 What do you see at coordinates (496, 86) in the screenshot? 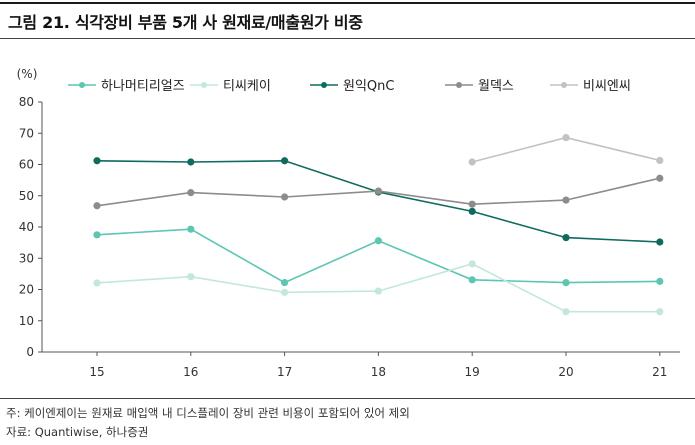
I see `legend-label: 월덱스` at bounding box center [496, 86].